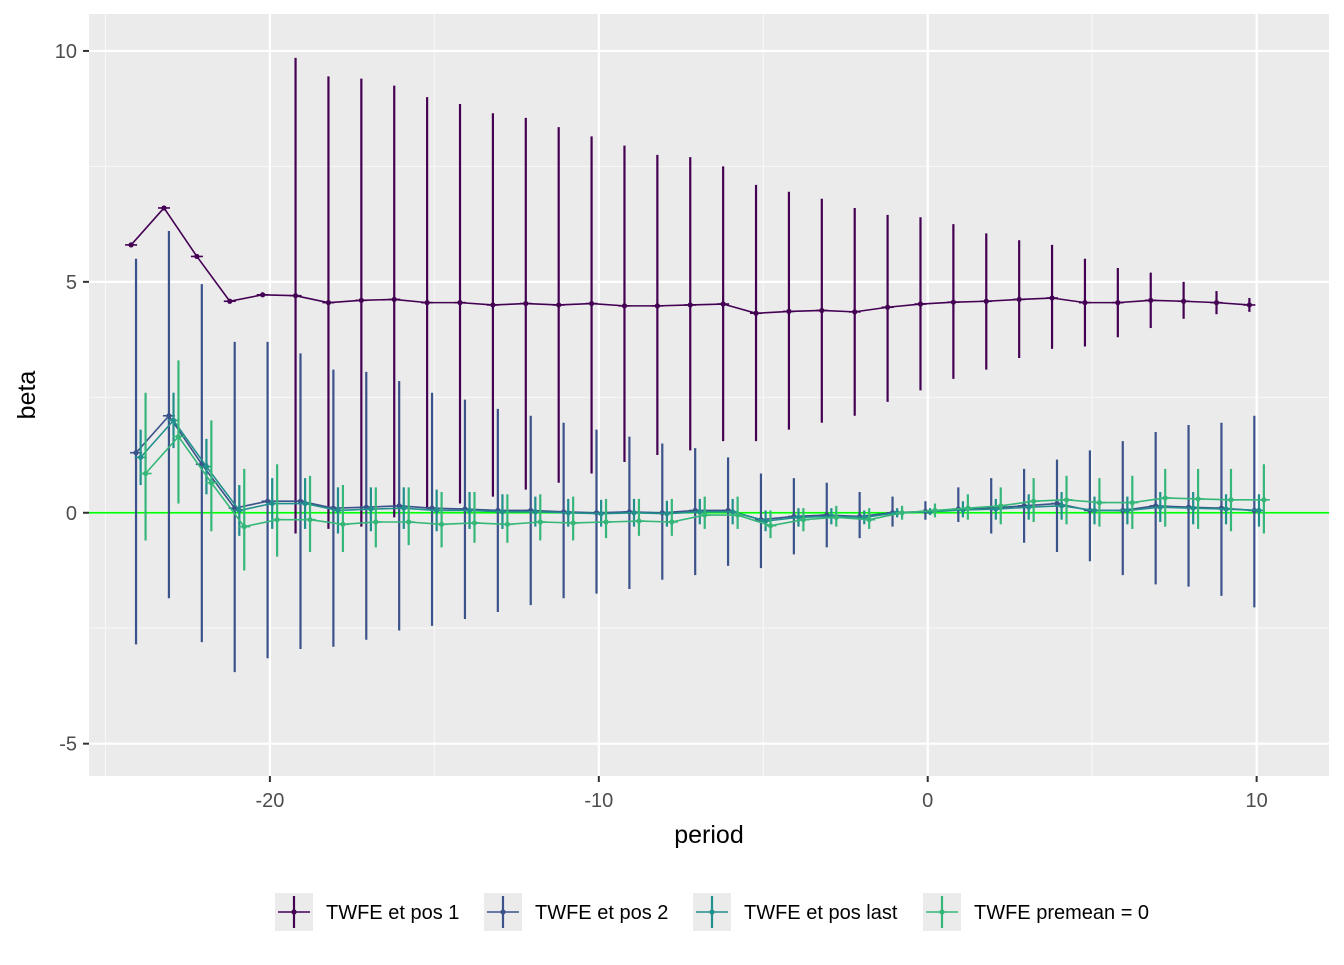 This screenshot has width=1344, height=965. Describe the element at coordinates (927, 801) in the screenshot. I see `x-tick-label: 0` at that location.